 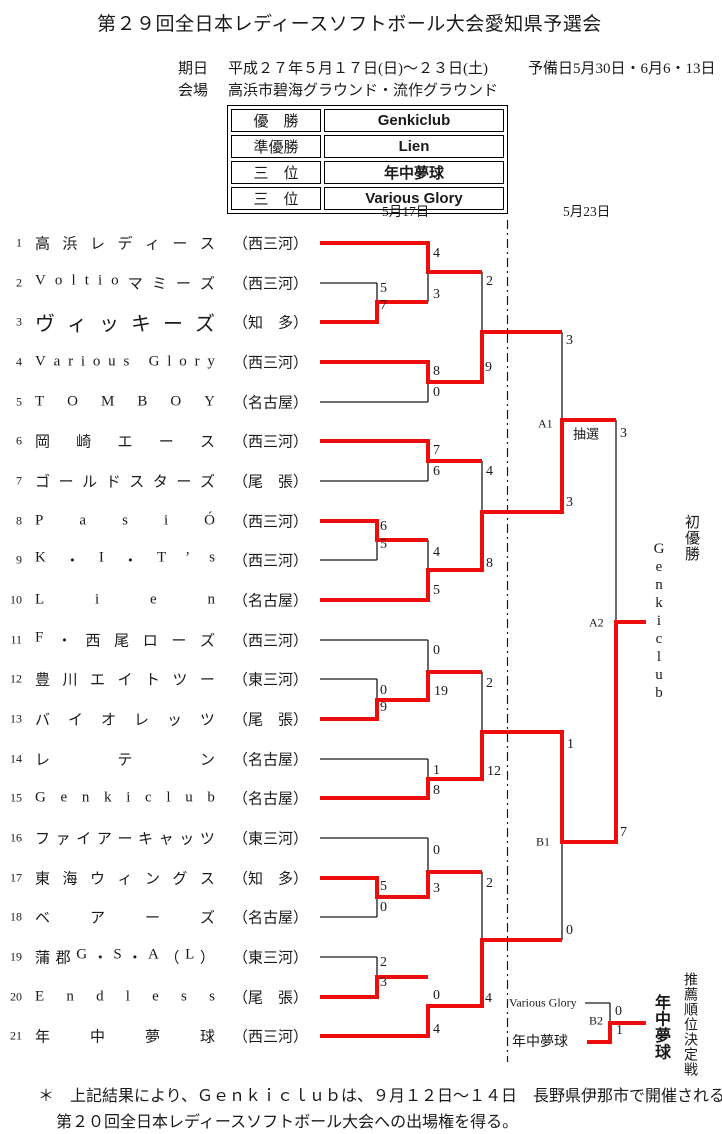 I want to click on team-cell: 年中夢球, so click(x=414, y=172).